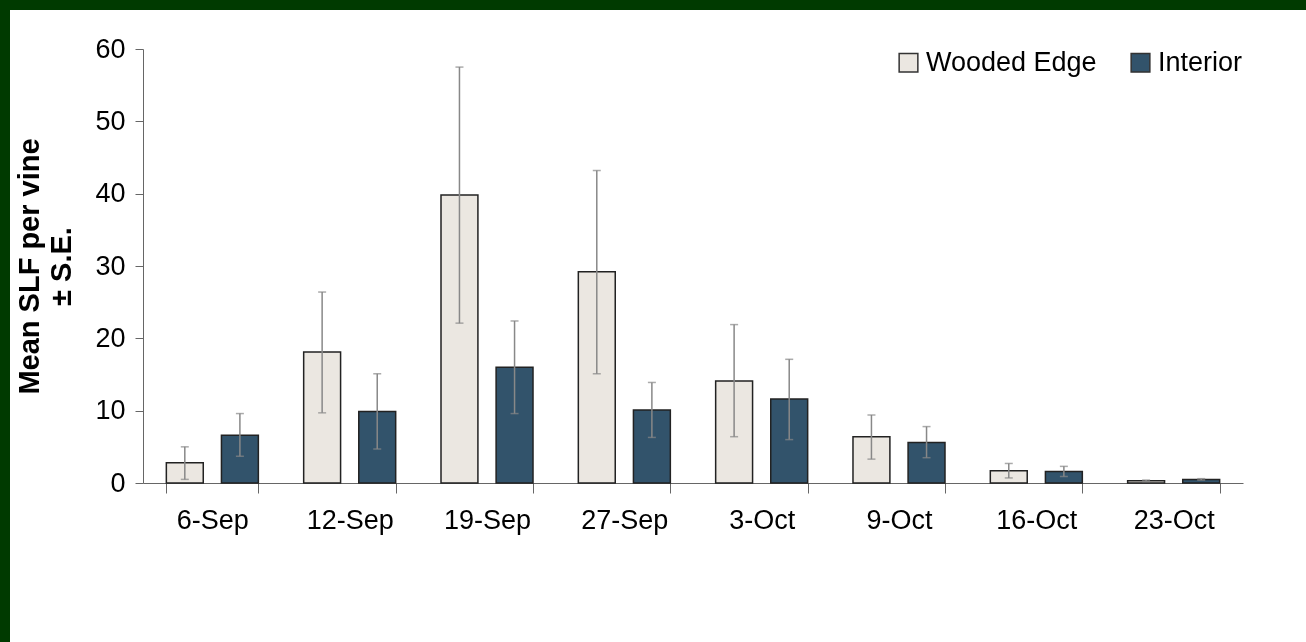  I want to click on y-axis-title: Mean SLF per vine ± S.E., so click(45, 266).